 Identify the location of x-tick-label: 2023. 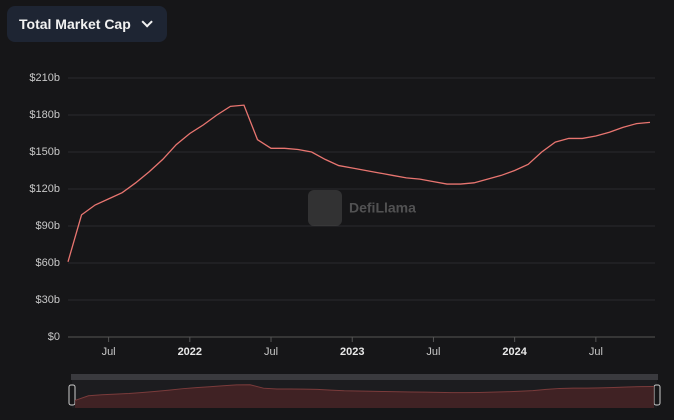
(352, 352).